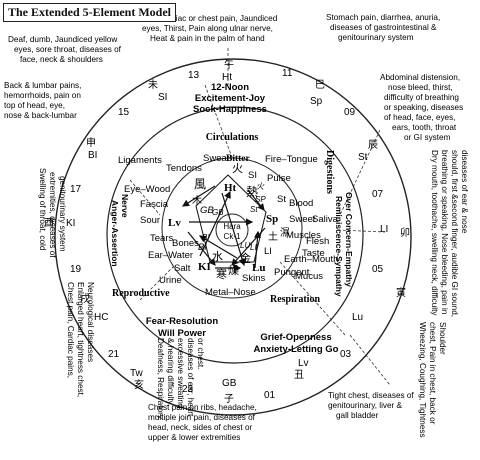 This screenshot has height=460, width=480. What do you see at coordinates (303, 235) in the screenshot?
I see `svg-text: Muscles` at bounding box center [303, 235].